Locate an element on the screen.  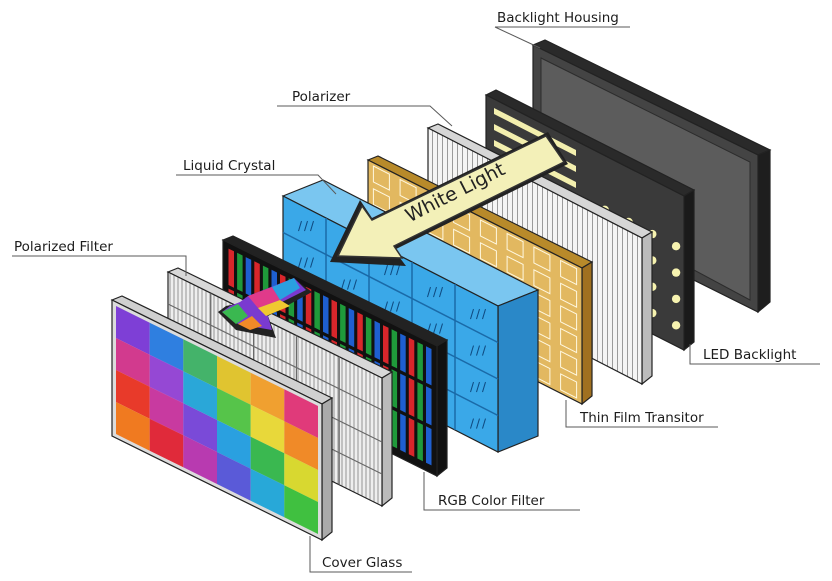
label-liquid-crystal-group: Liquid Crystal is located at coordinates (256, 176).